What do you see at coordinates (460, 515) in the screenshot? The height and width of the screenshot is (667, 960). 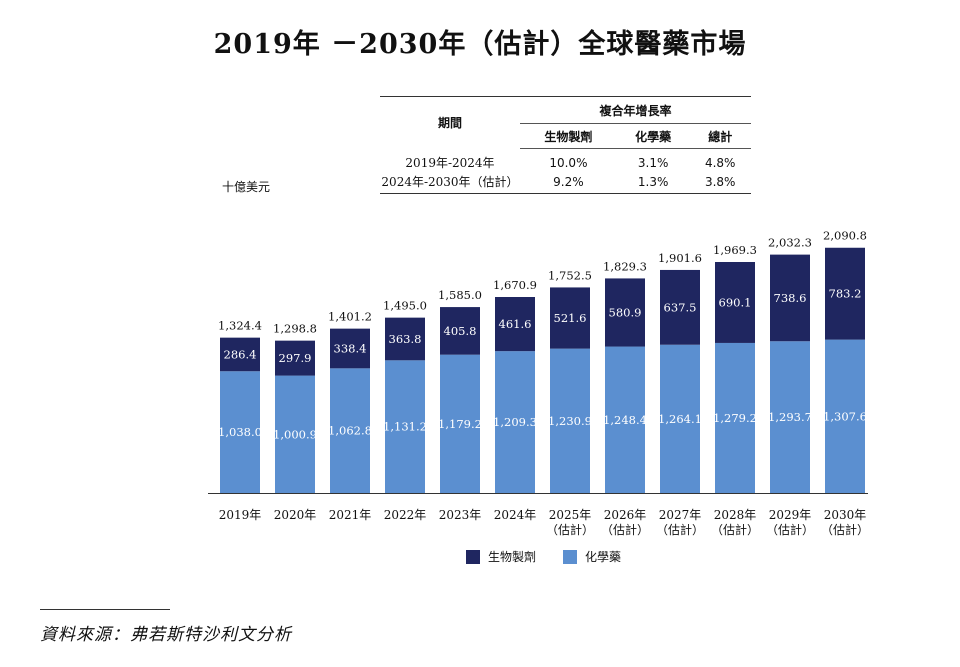 I see `x-tick-label: 2023年` at bounding box center [460, 515].